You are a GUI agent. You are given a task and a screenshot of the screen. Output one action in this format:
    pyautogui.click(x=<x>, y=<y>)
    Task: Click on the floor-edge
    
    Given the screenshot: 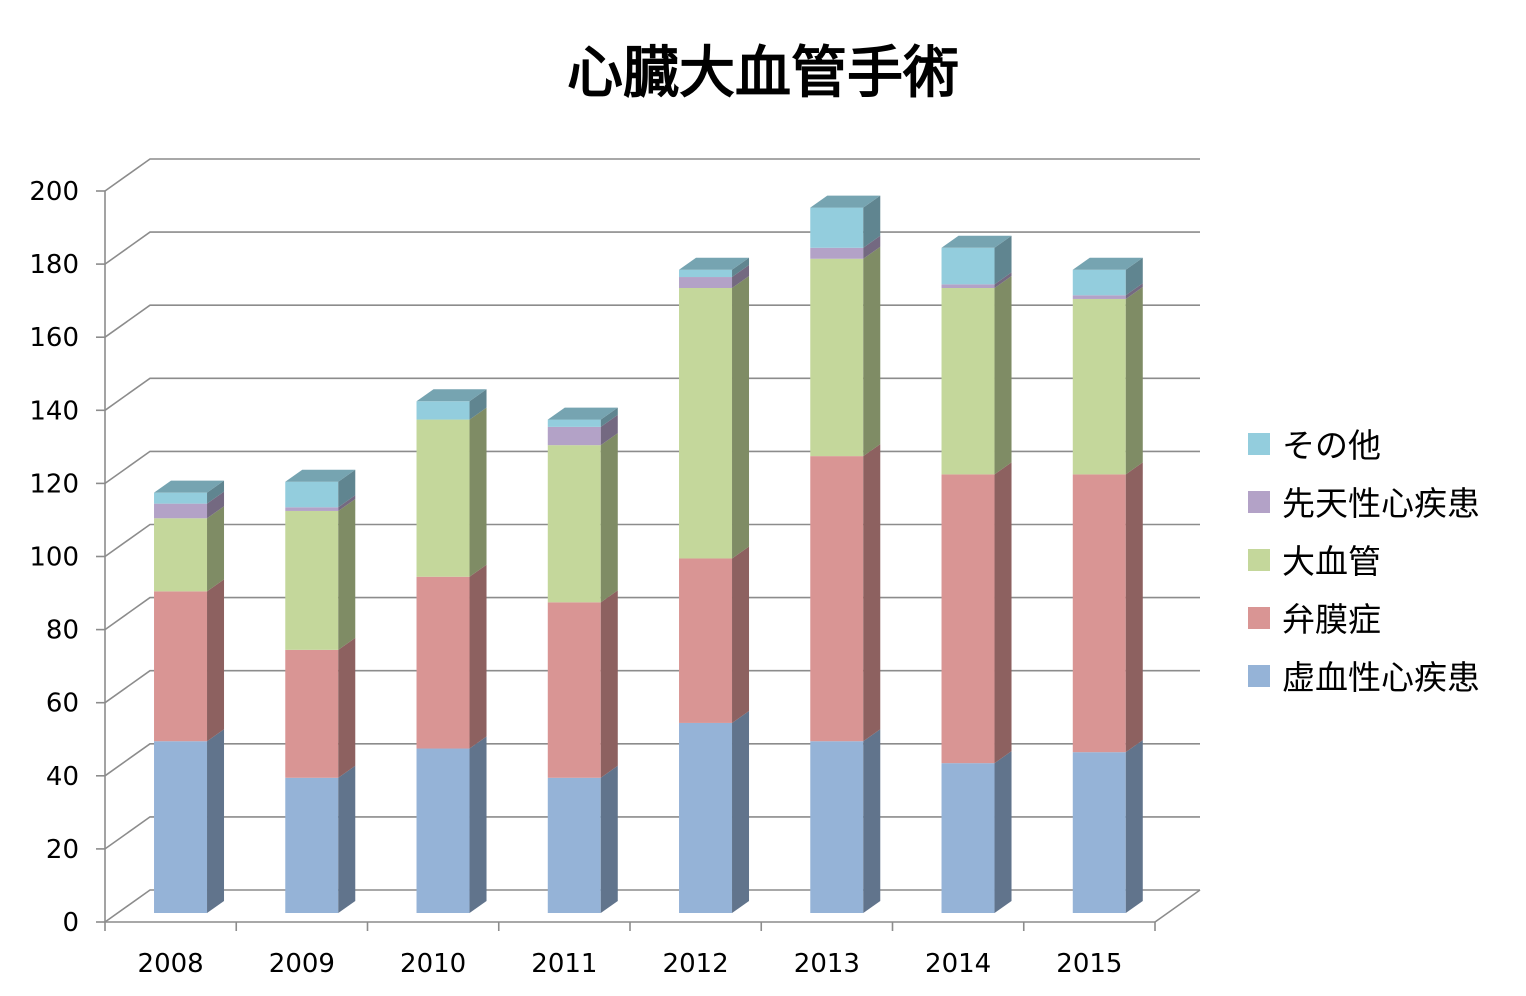 What is the action you would take?
    pyautogui.click(x=1177, y=906)
    